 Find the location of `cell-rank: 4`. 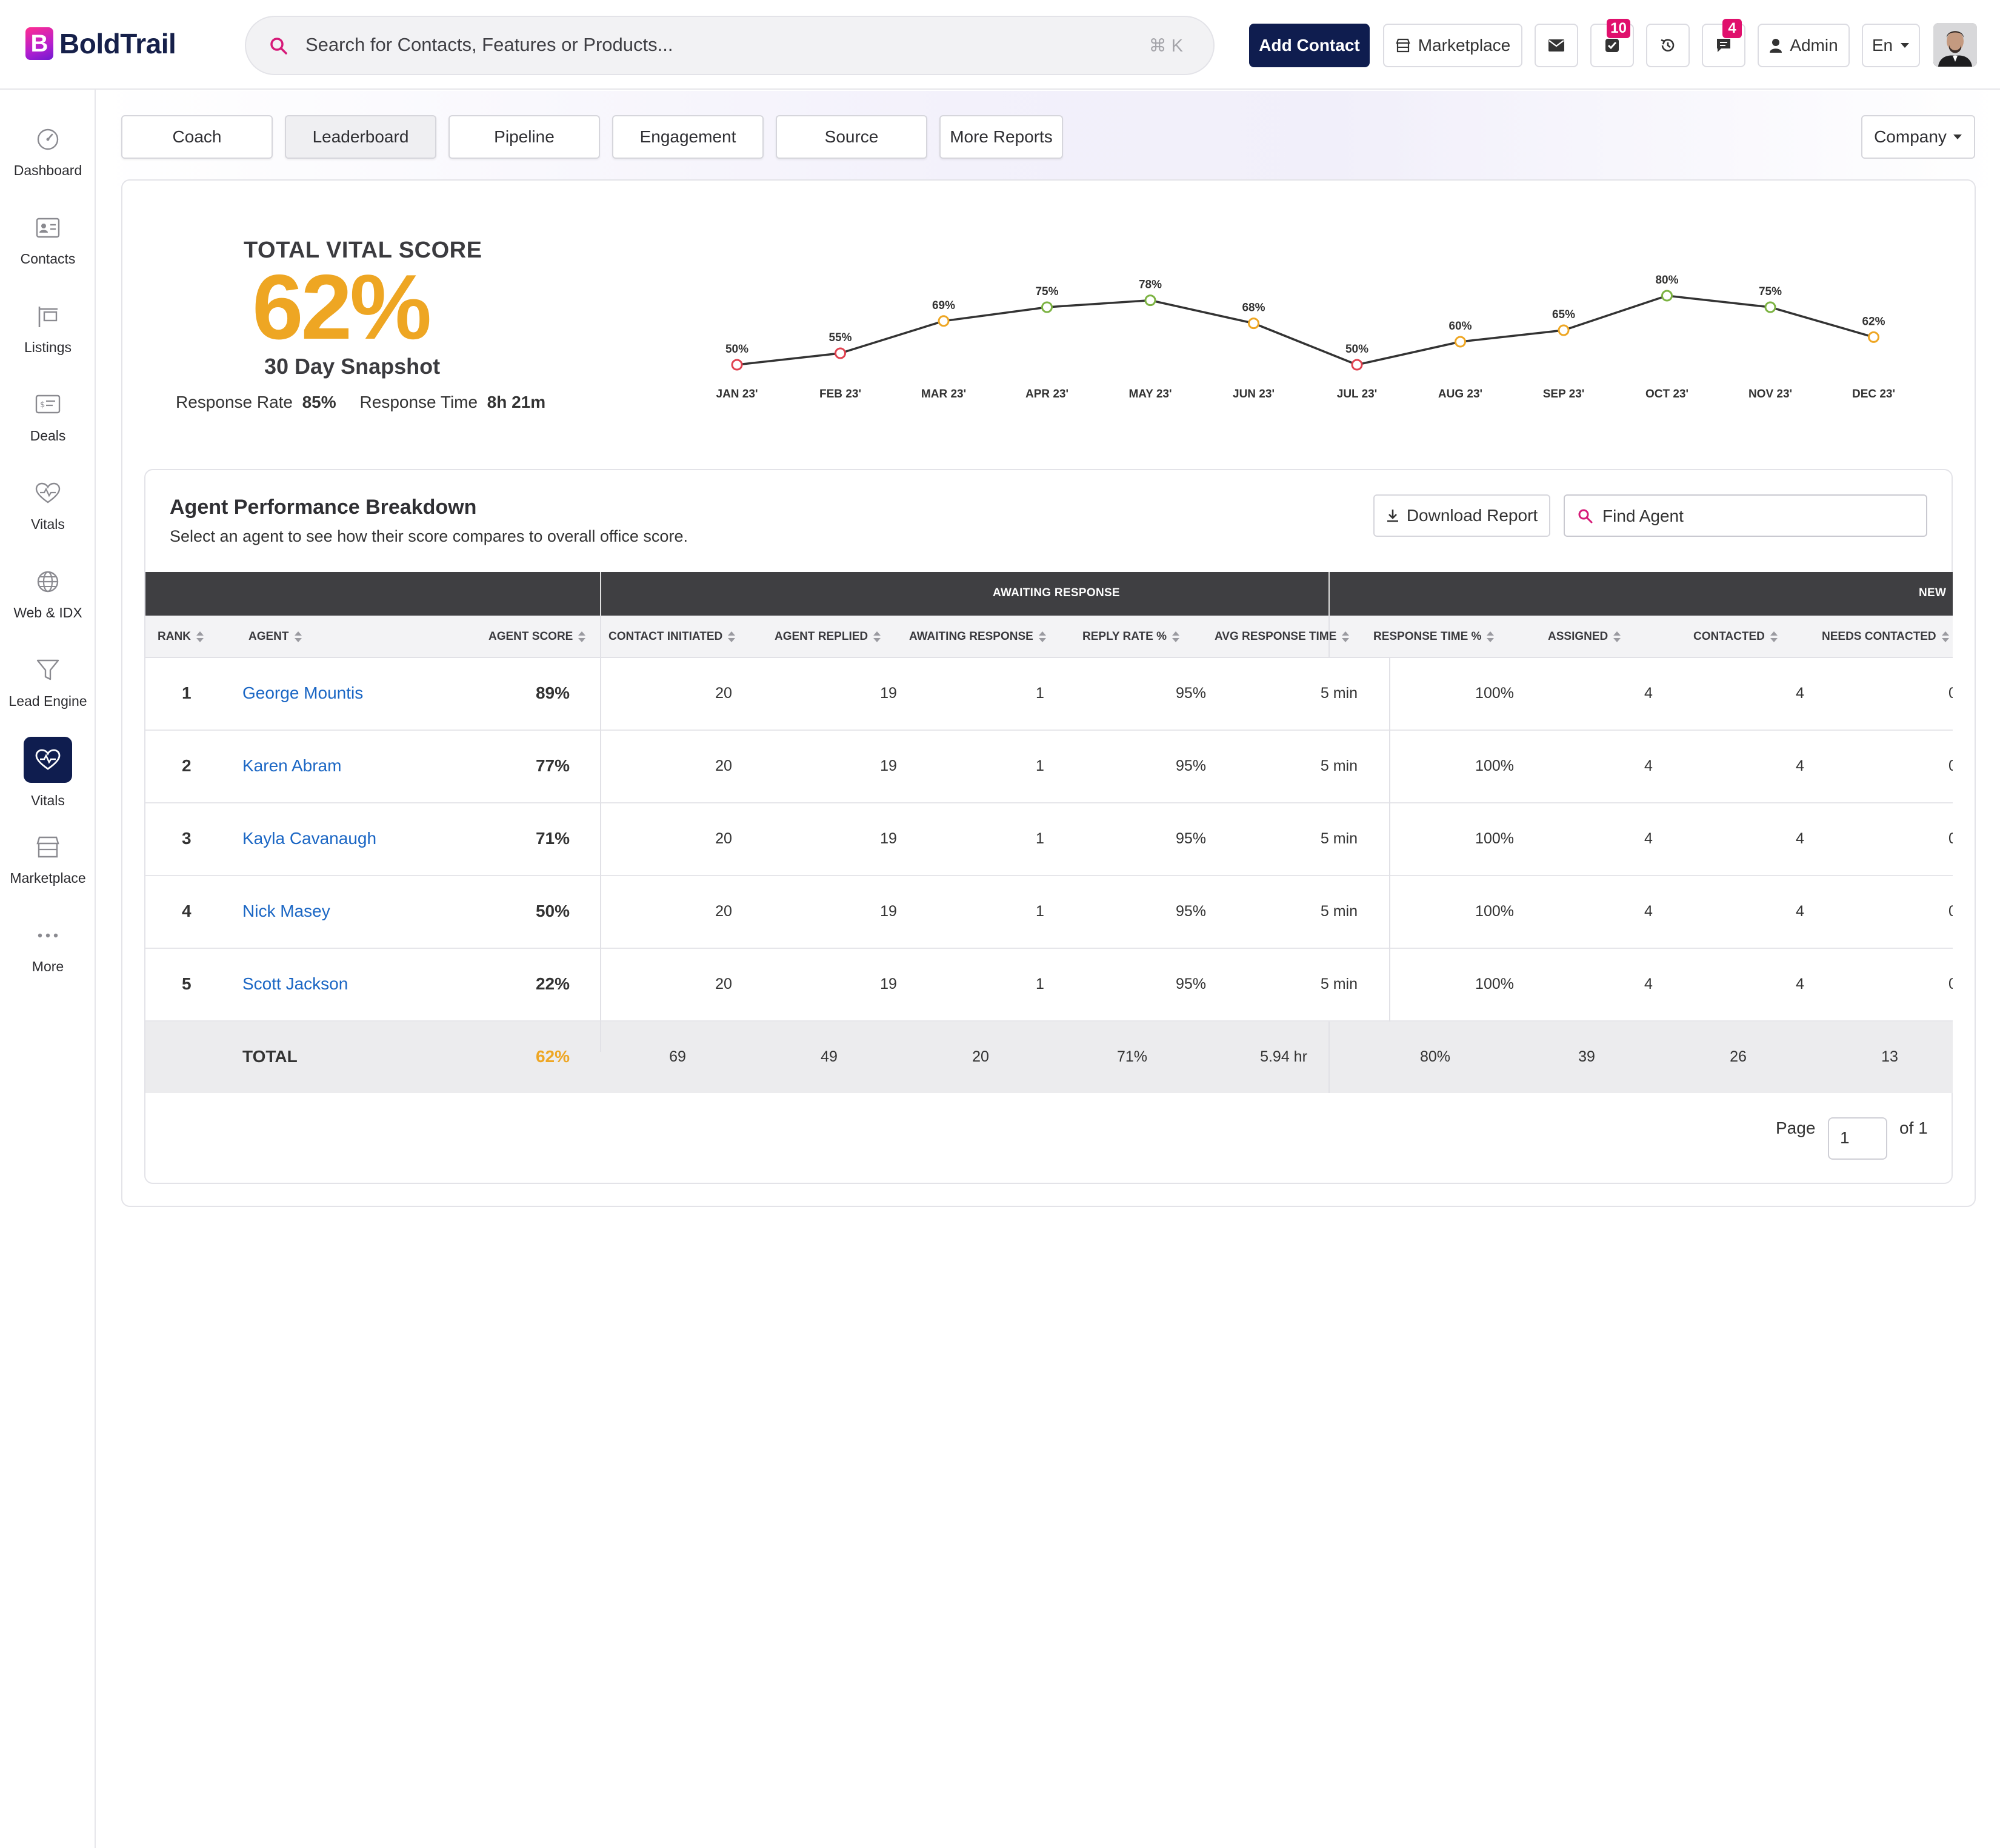

cell-rank: 4 is located at coordinates (187, 911).